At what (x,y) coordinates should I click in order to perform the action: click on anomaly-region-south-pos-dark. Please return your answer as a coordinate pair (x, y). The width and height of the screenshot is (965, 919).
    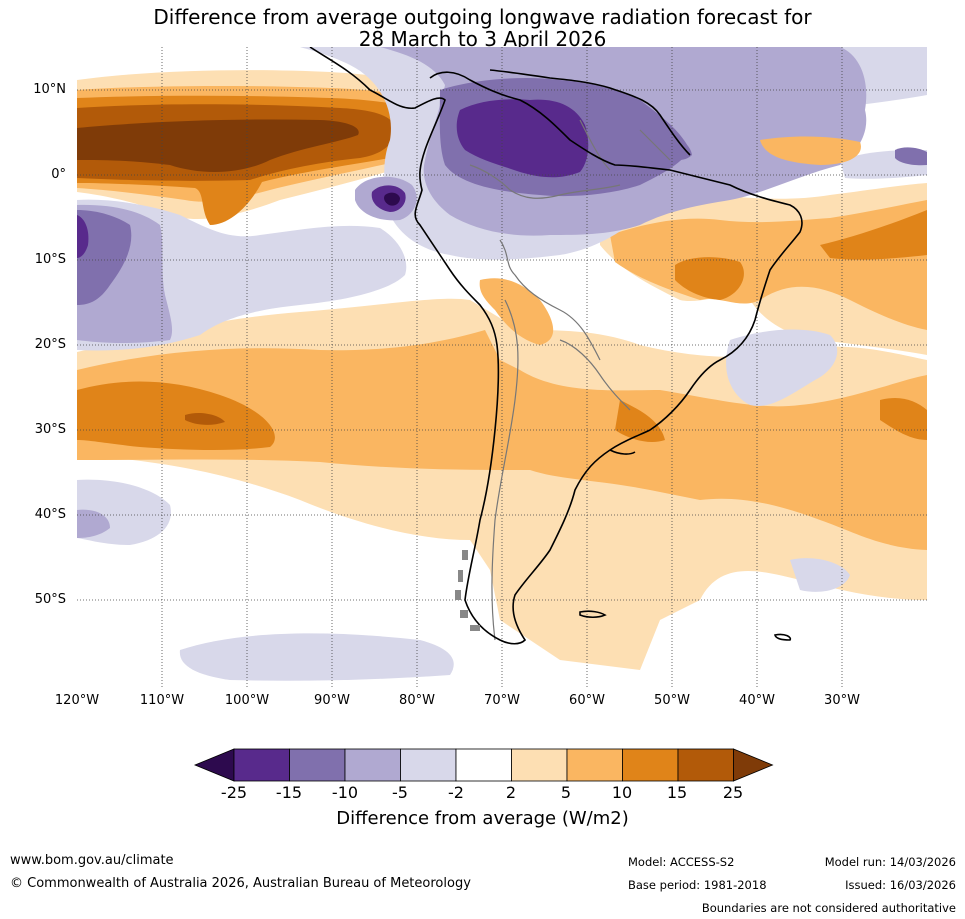
    Looking at the image, I should click on (176, 416).